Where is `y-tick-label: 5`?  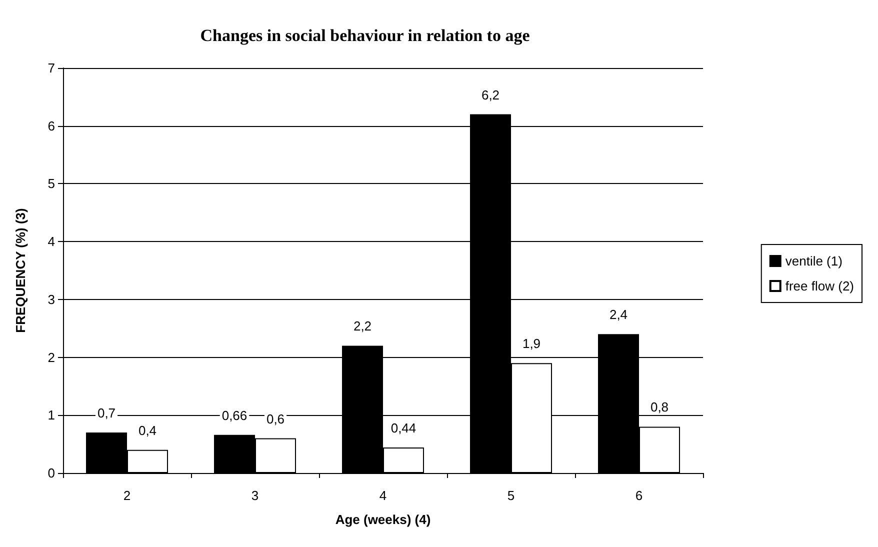 y-tick-label: 5 is located at coordinates (51, 184).